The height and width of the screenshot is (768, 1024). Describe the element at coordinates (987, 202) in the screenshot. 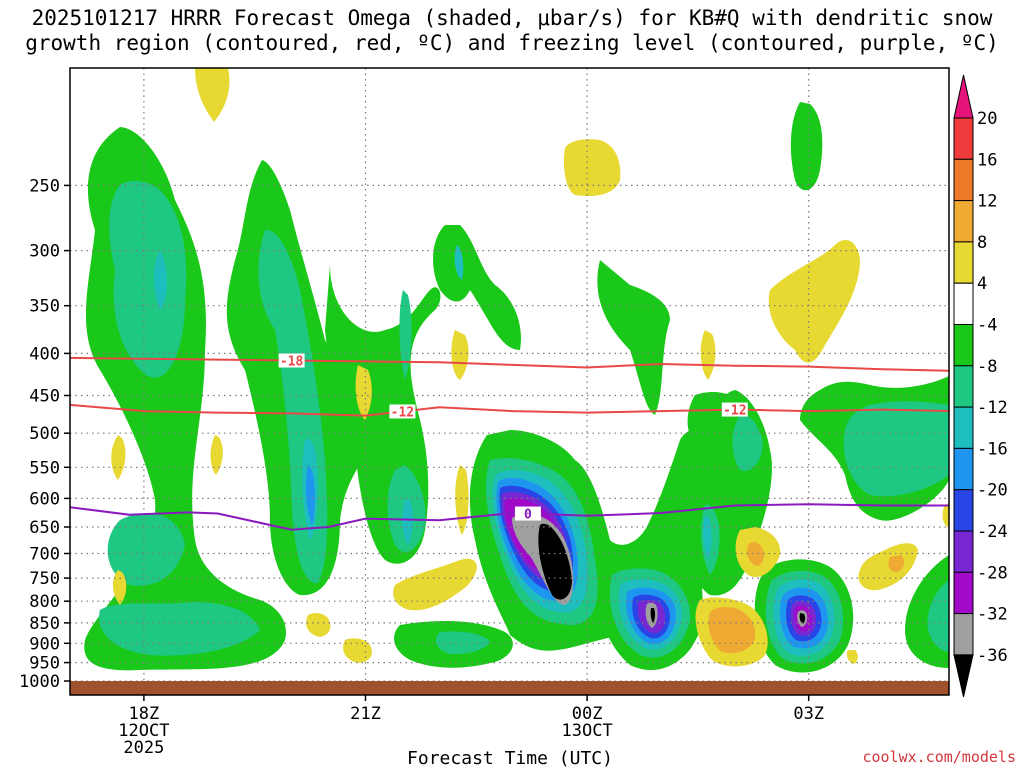

I see `colorbar-label: 12` at that location.